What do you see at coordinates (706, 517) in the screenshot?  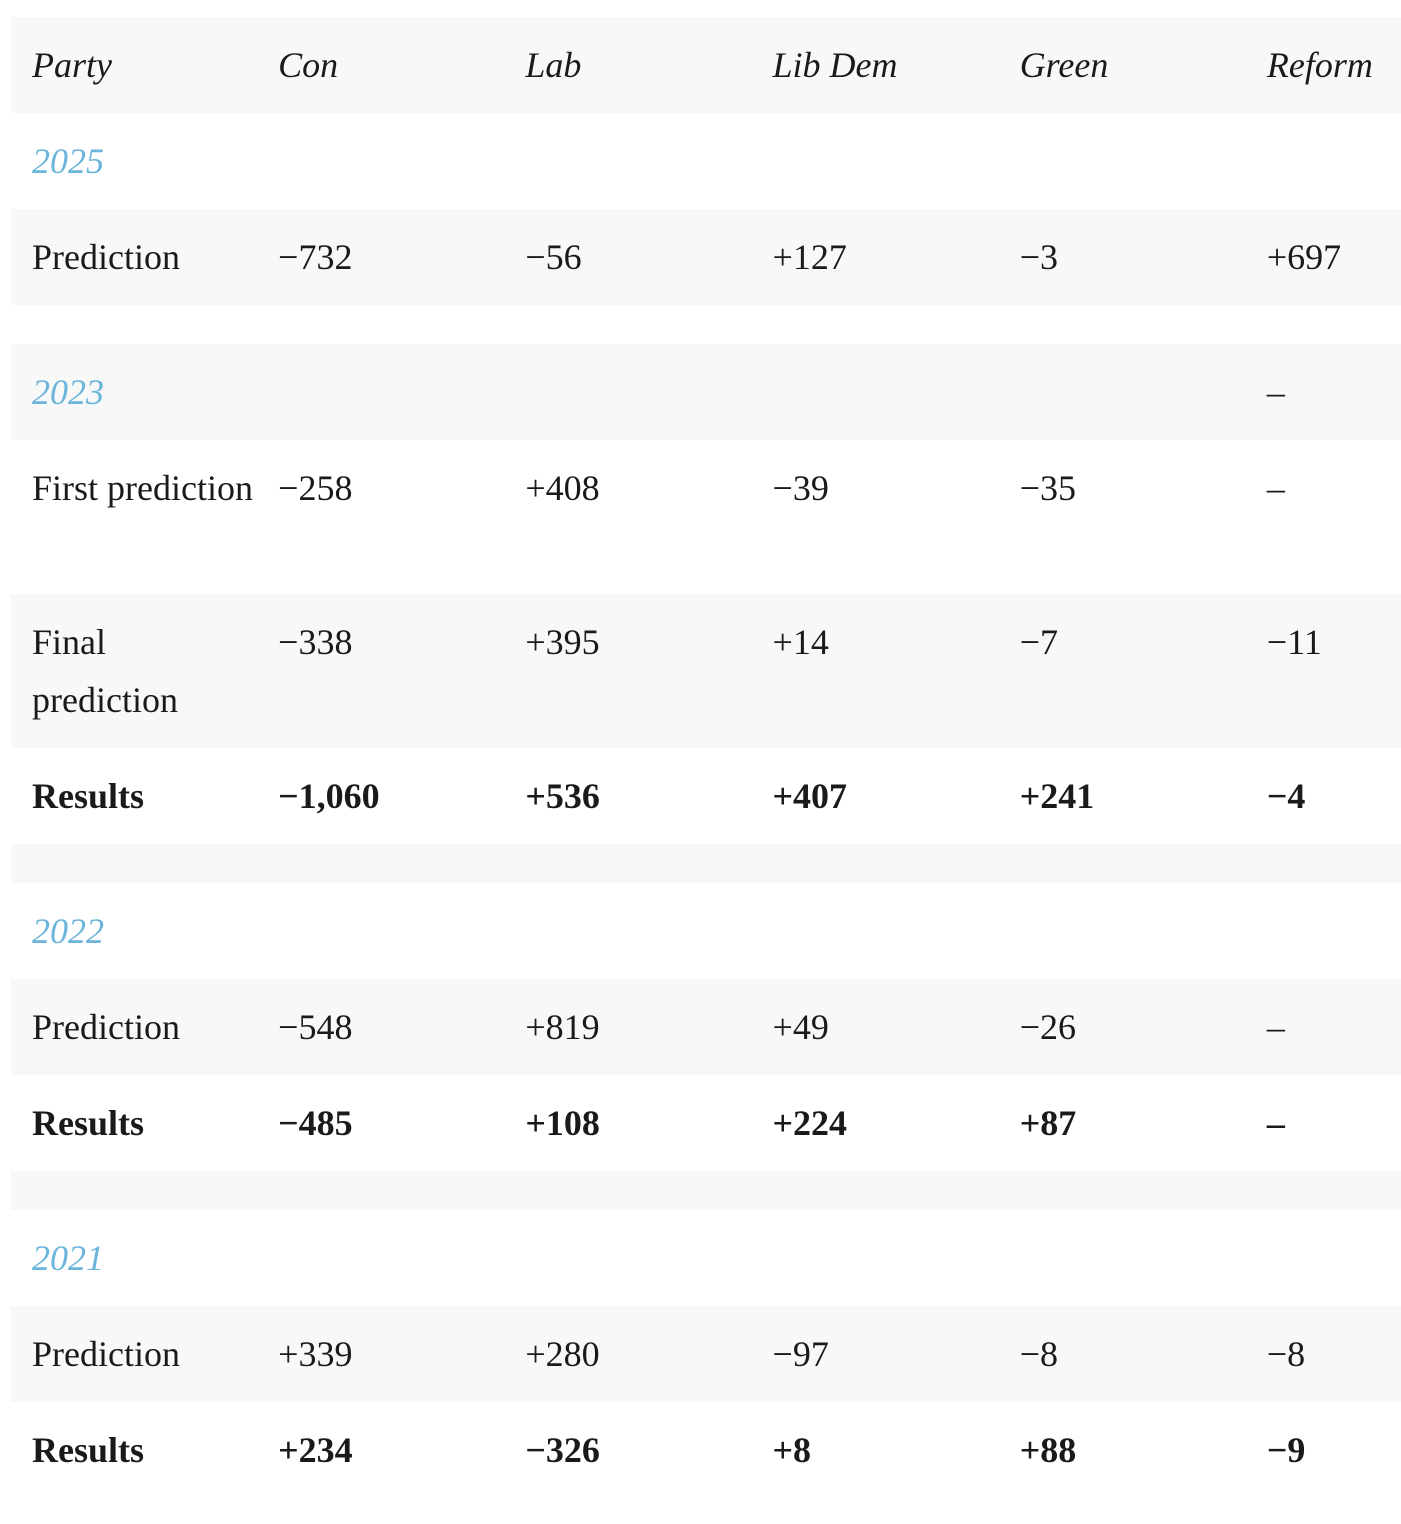 I see `table-row: First prediction −258 +408 −39 −35 –` at bounding box center [706, 517].